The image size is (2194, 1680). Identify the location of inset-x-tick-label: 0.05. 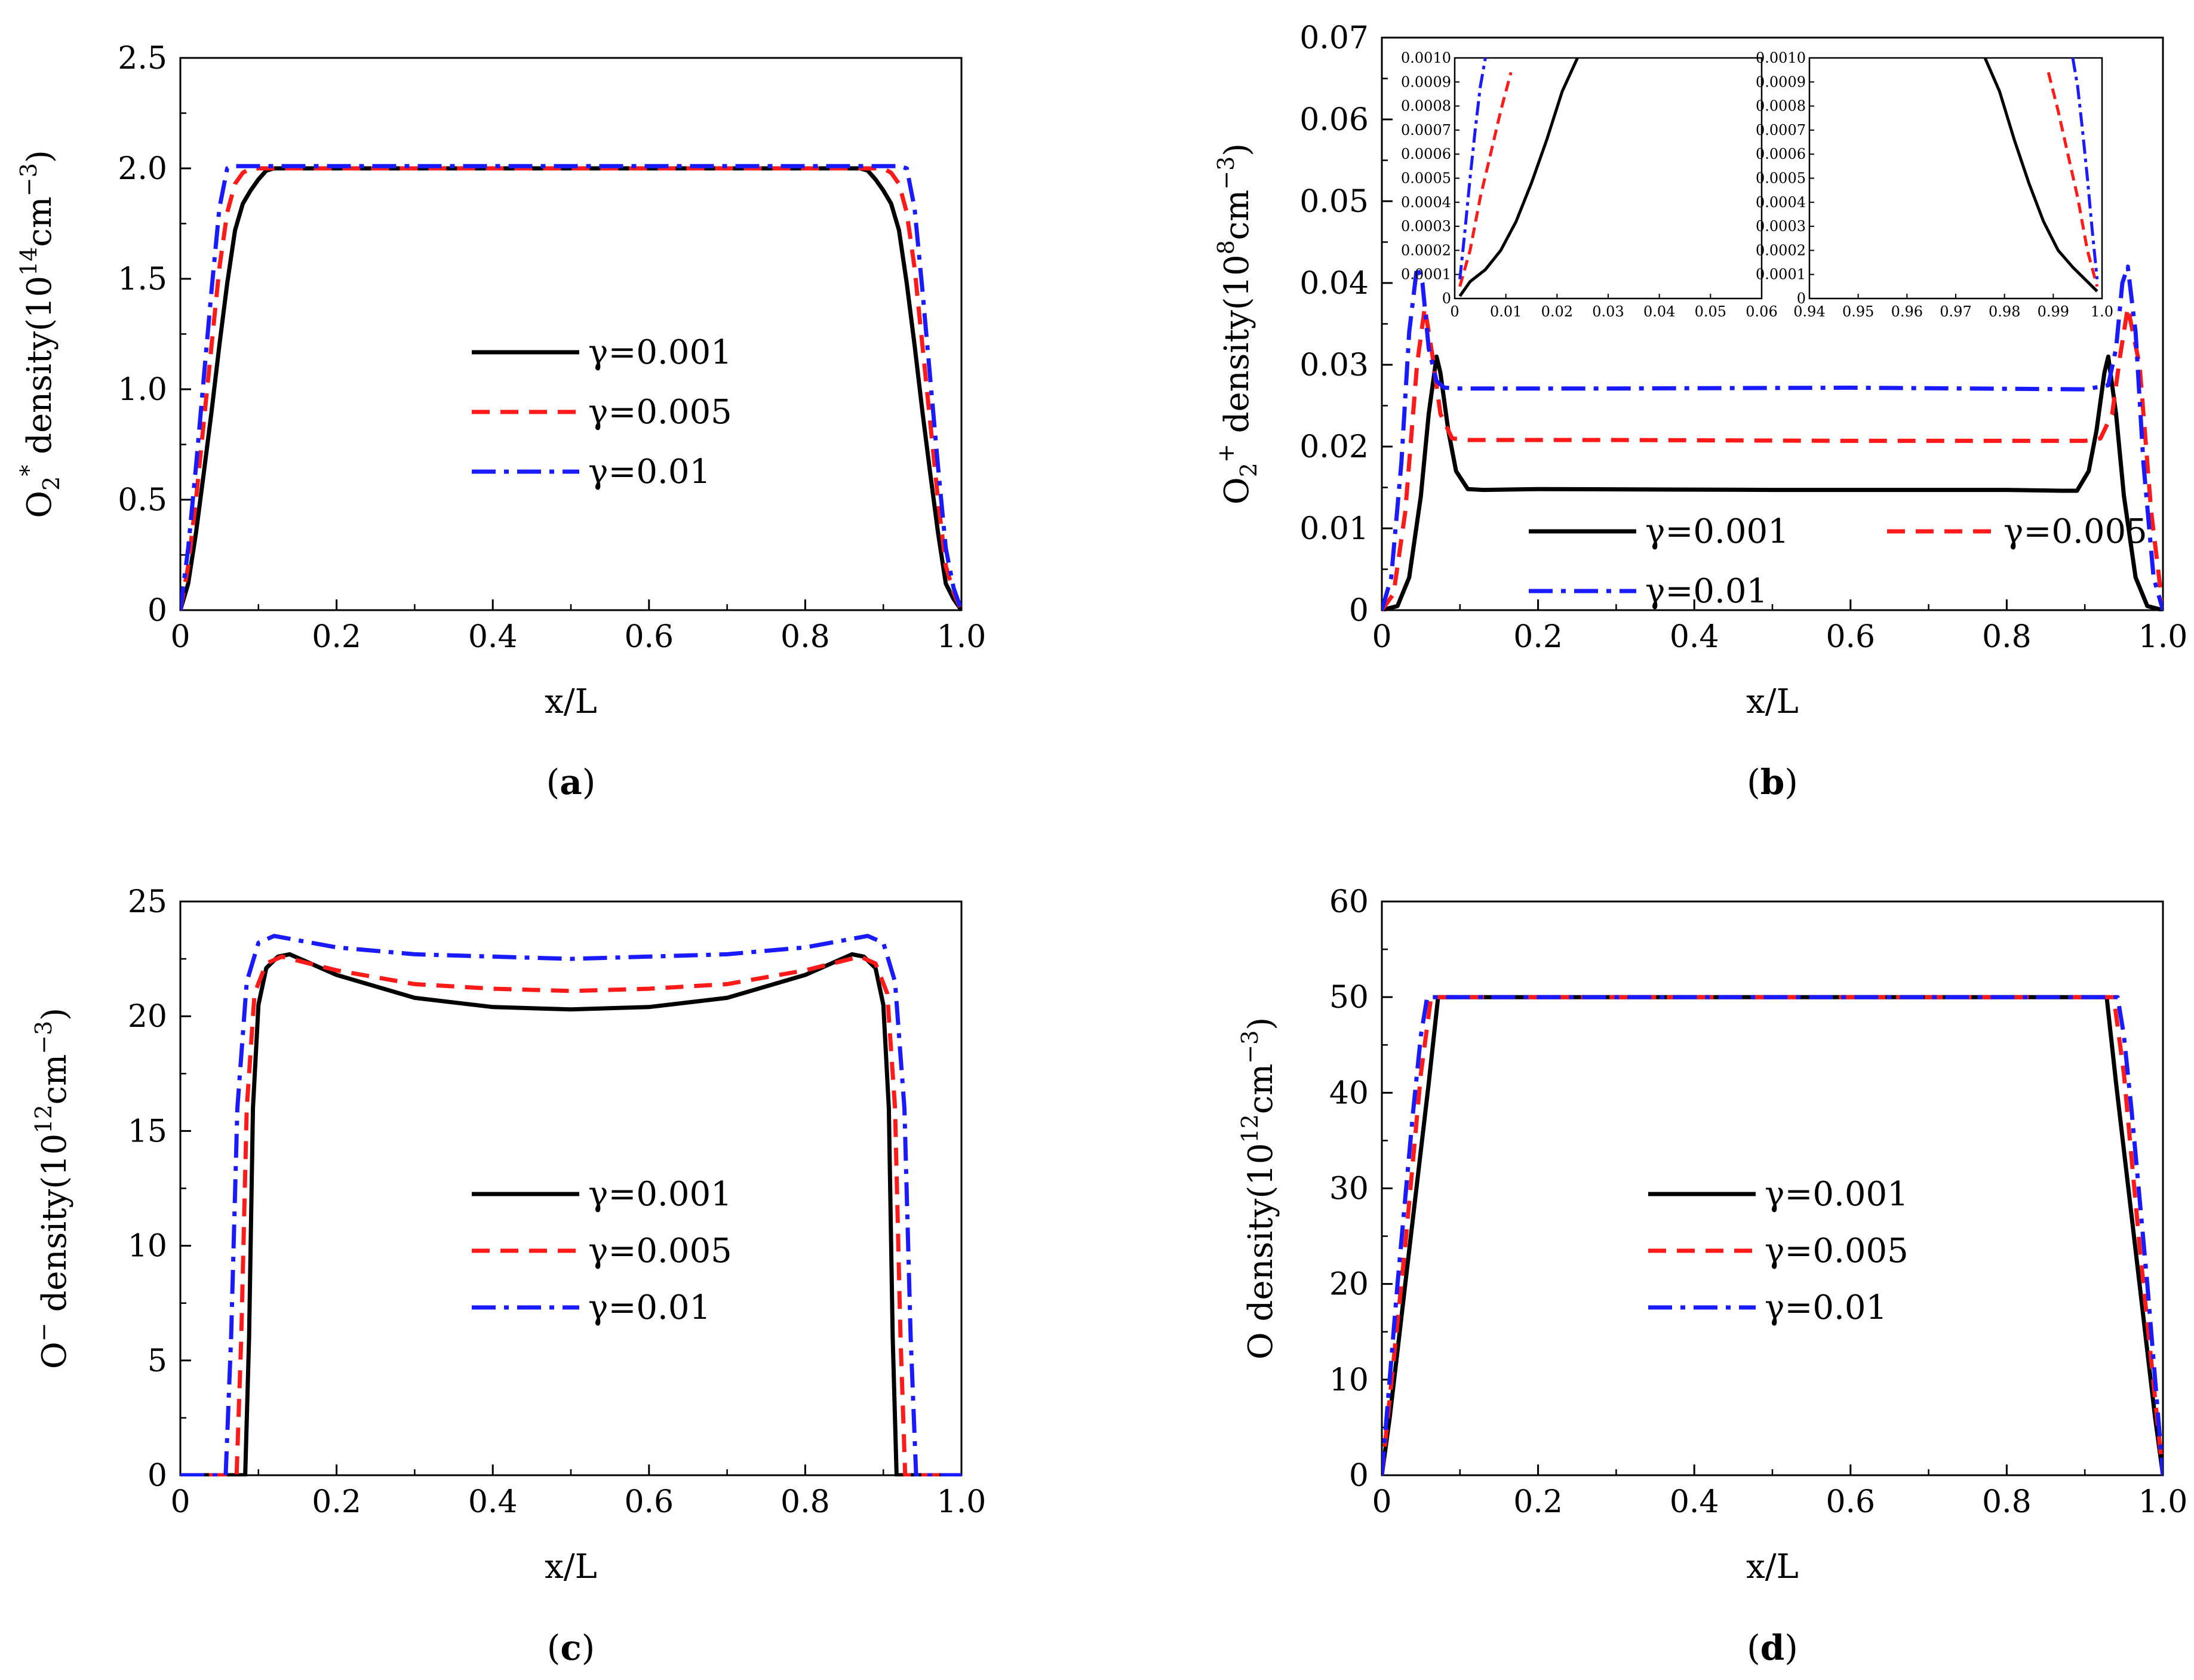
(1710, 311).